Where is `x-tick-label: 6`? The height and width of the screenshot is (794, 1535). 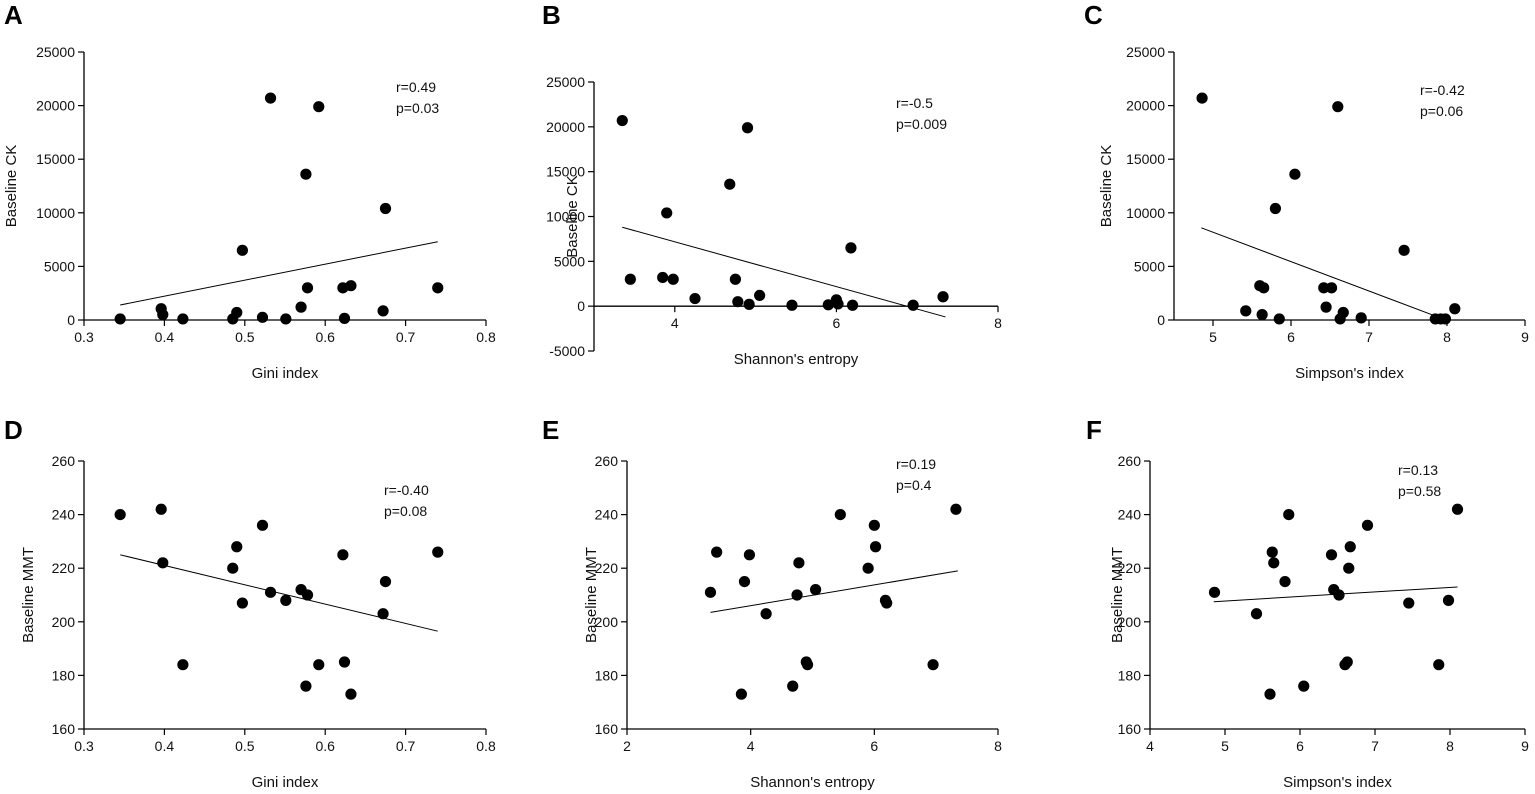
x-tick-label: 6 is located at coordinates (1300, 746).